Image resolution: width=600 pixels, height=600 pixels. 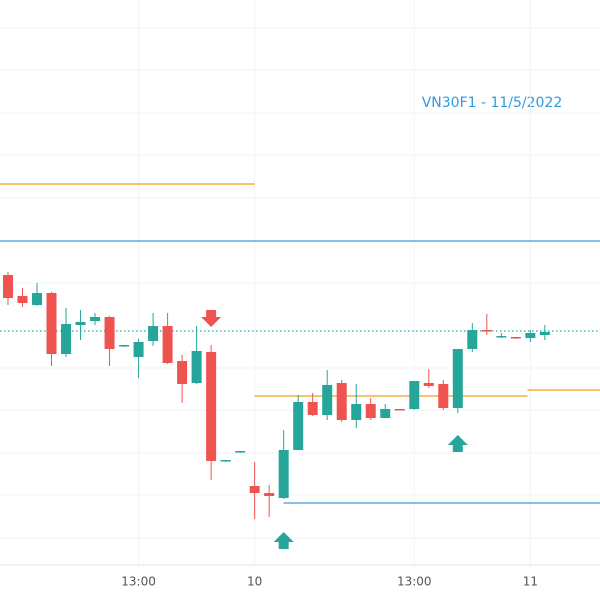 What do you see at coordinates (530, 582) in the screenshot?
I see `x-tick-label: 11` at bounding box center [530, 582].